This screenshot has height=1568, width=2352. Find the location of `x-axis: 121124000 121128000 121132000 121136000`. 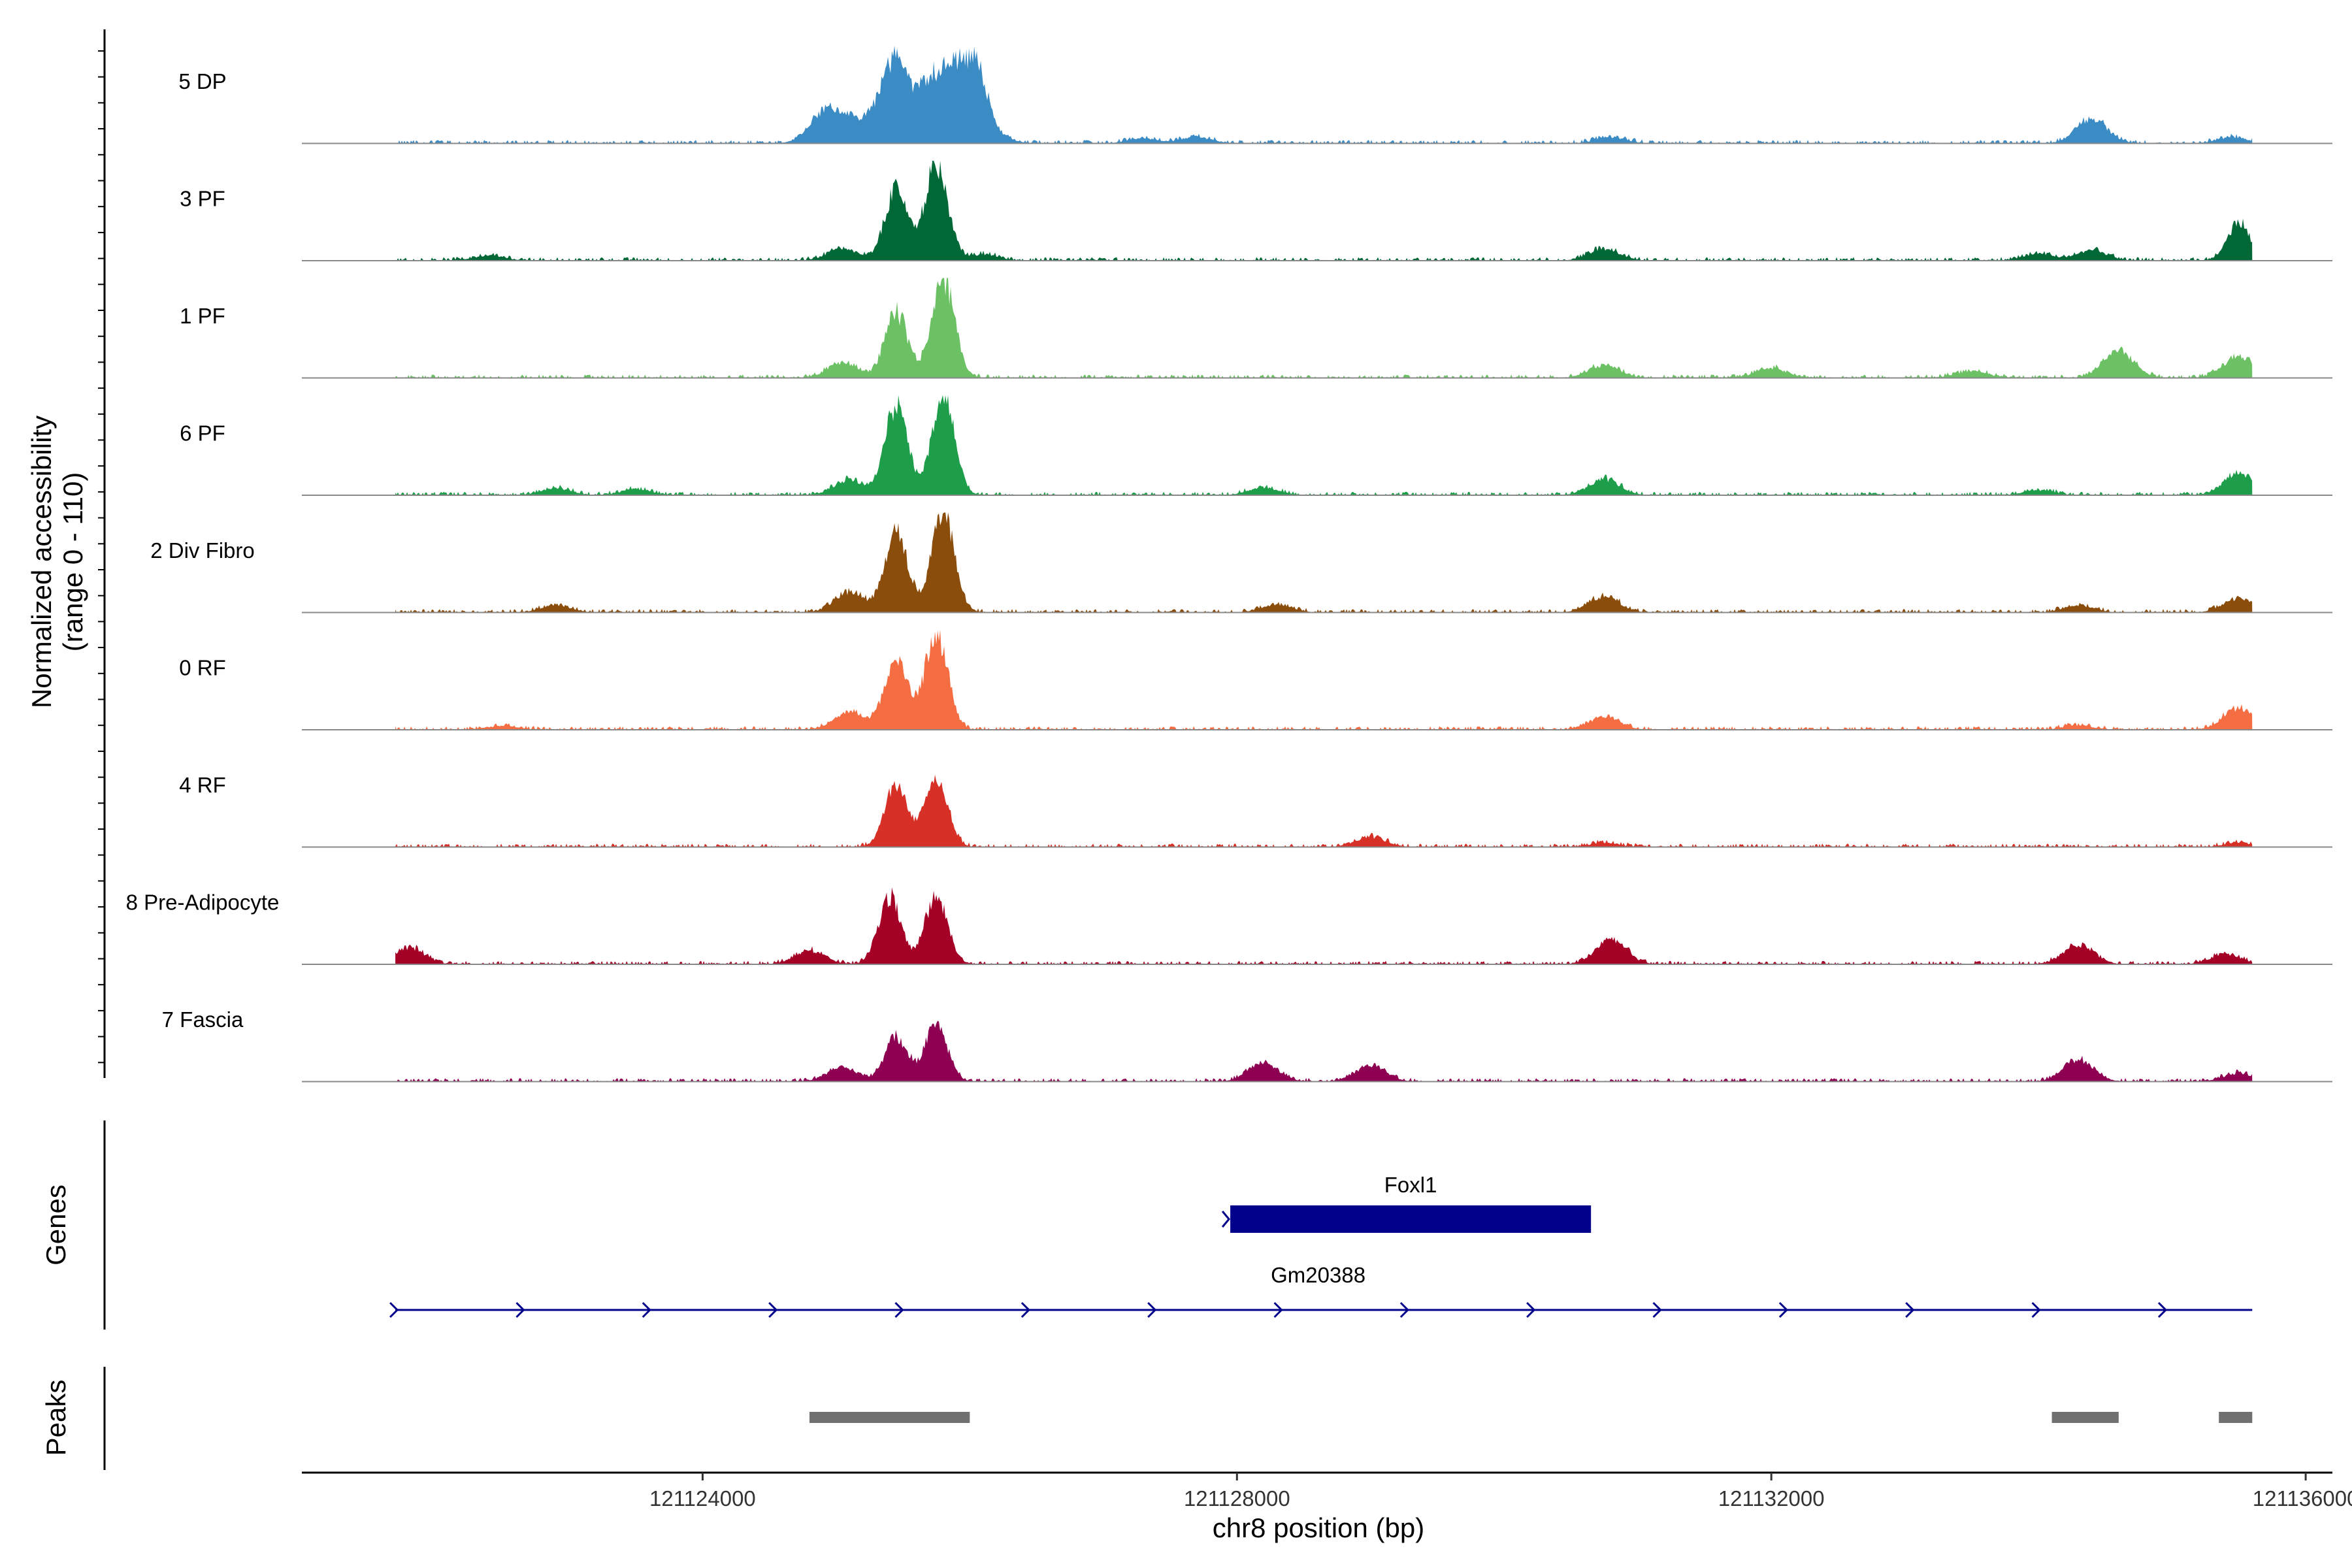

x-axis: 121124000 121128000 121132000 121136000 is located at coordinates (1327, 1491).